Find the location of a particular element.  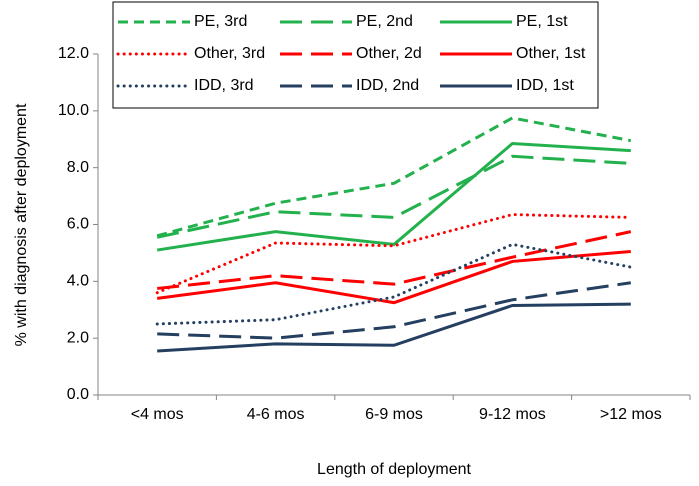

y-tick-label: 8.0 is located at coordinates (78, 167).